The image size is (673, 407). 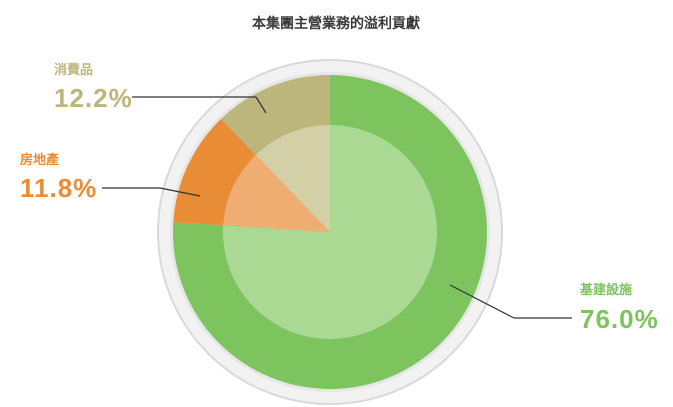 What do you see at coordinates (605, 290) in the screenshot?
I see `label-infrastructure: 基建設施` at bounding box center [605, 290].